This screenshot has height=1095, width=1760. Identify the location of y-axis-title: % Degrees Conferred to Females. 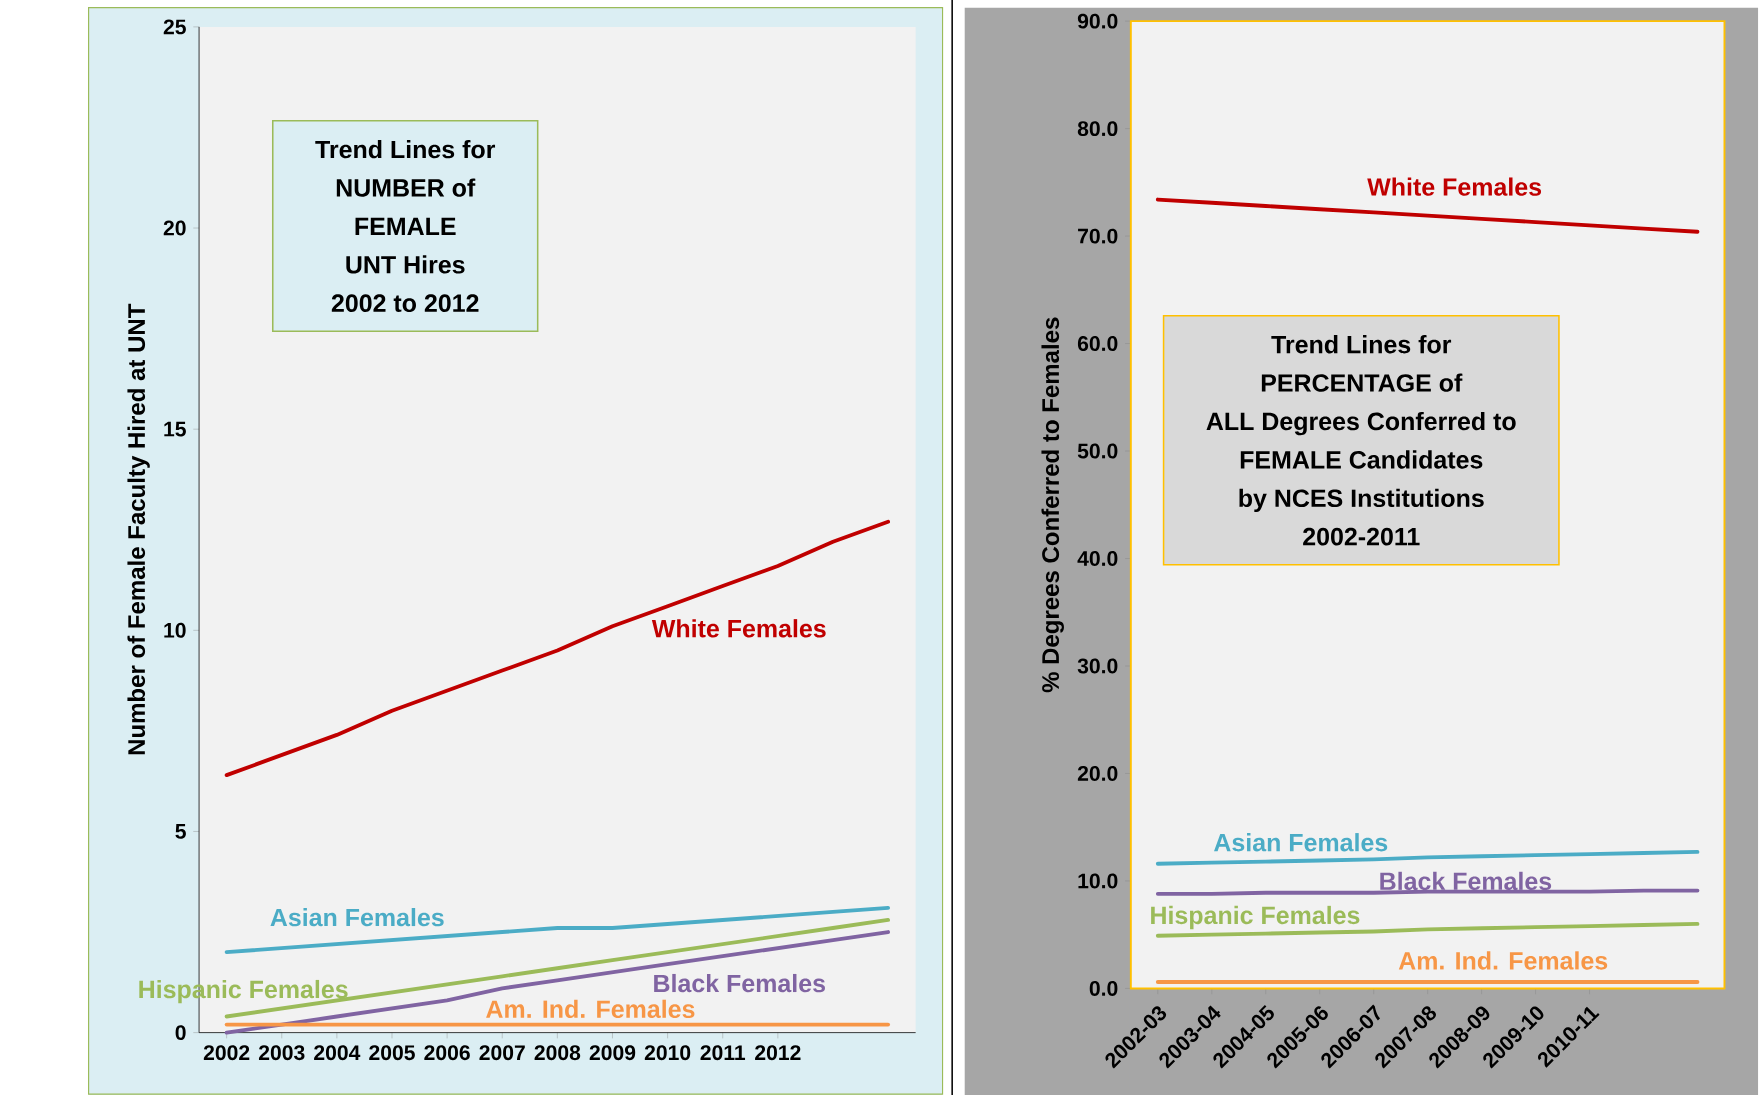
(1052, 505).